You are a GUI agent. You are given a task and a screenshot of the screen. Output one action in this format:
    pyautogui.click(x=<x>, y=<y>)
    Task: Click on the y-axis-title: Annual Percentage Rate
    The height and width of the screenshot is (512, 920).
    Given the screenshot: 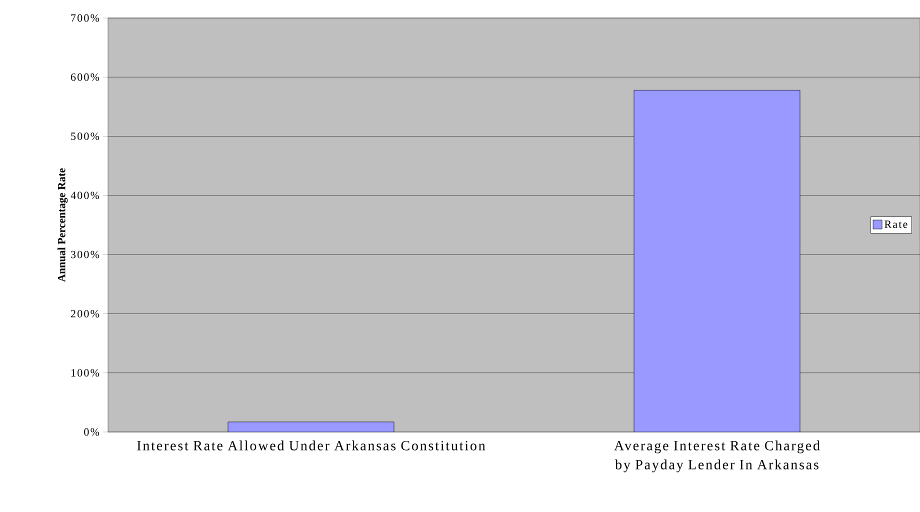 What is the action you would take?
    pyautogui.click(x=63, y=225)
    